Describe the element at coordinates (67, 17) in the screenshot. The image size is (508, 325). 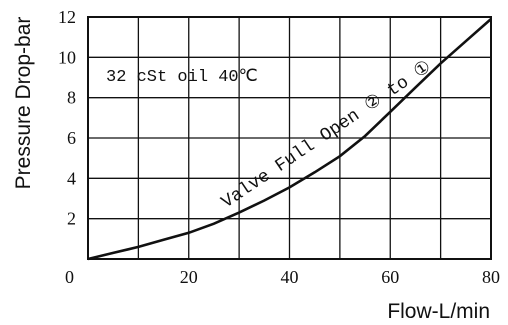
I see `y-tick-label: 12` at that location.